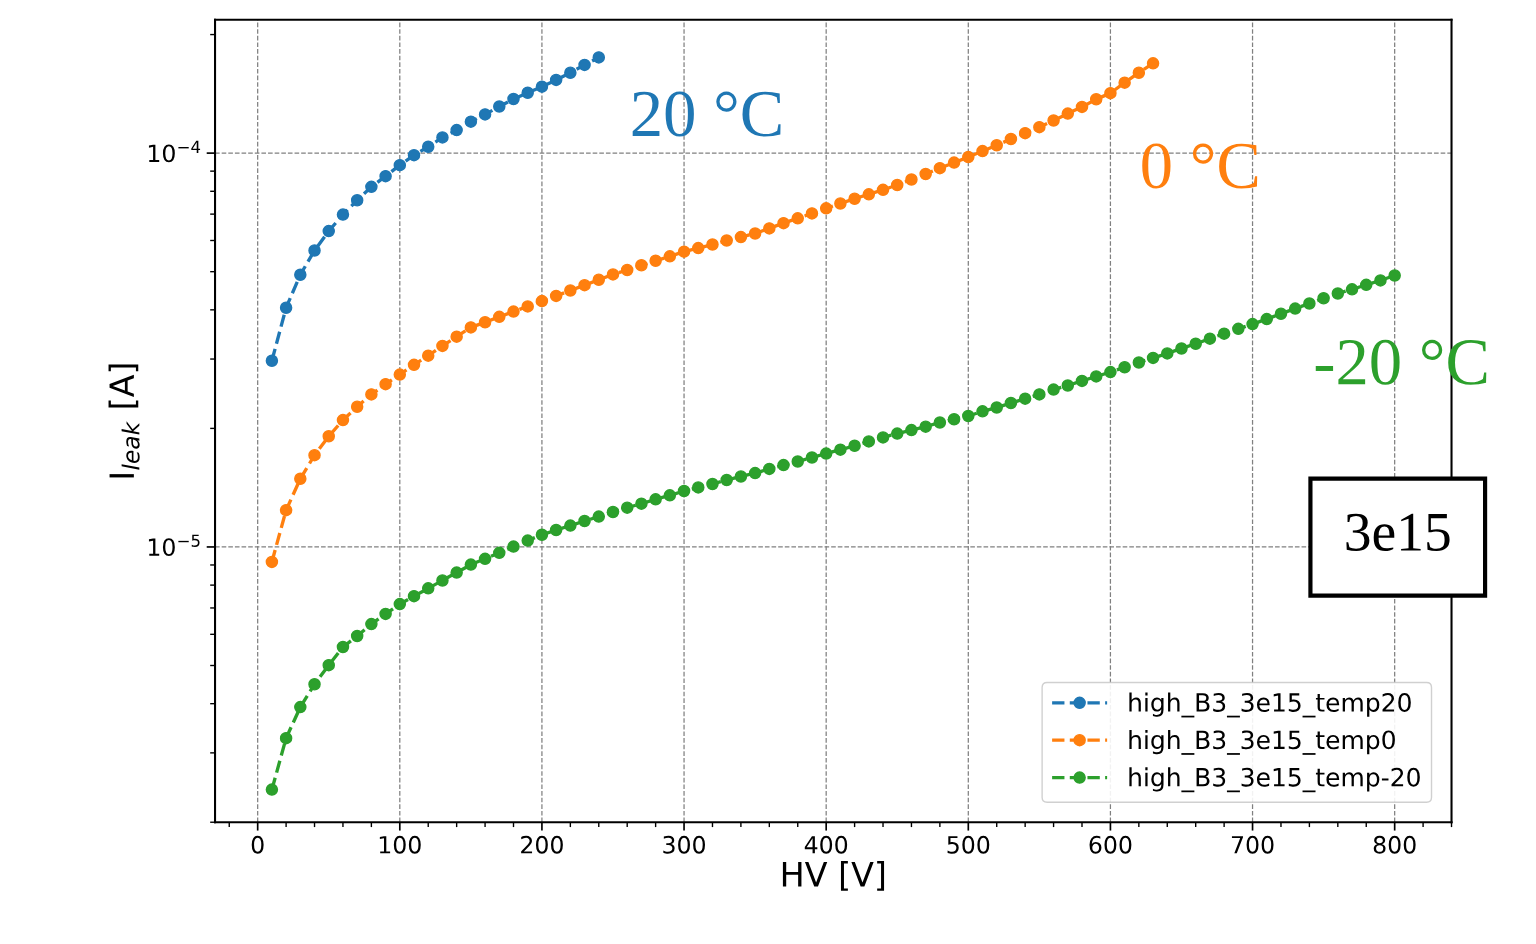  Describe the element at coordinates (124, 421) in the screenshot. I see `y-axis-title: I$_{leak}$ [A]` at that location.